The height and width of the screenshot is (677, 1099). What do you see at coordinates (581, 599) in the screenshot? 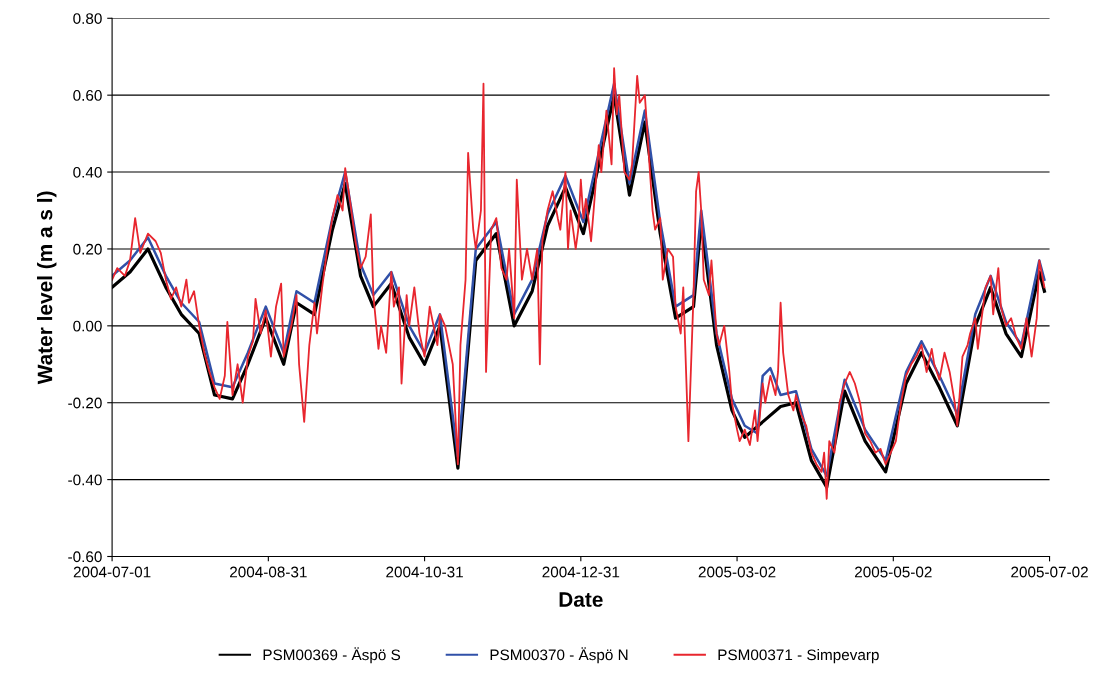
I see `x-axis-title: Date` at bounding box center [581, 599].